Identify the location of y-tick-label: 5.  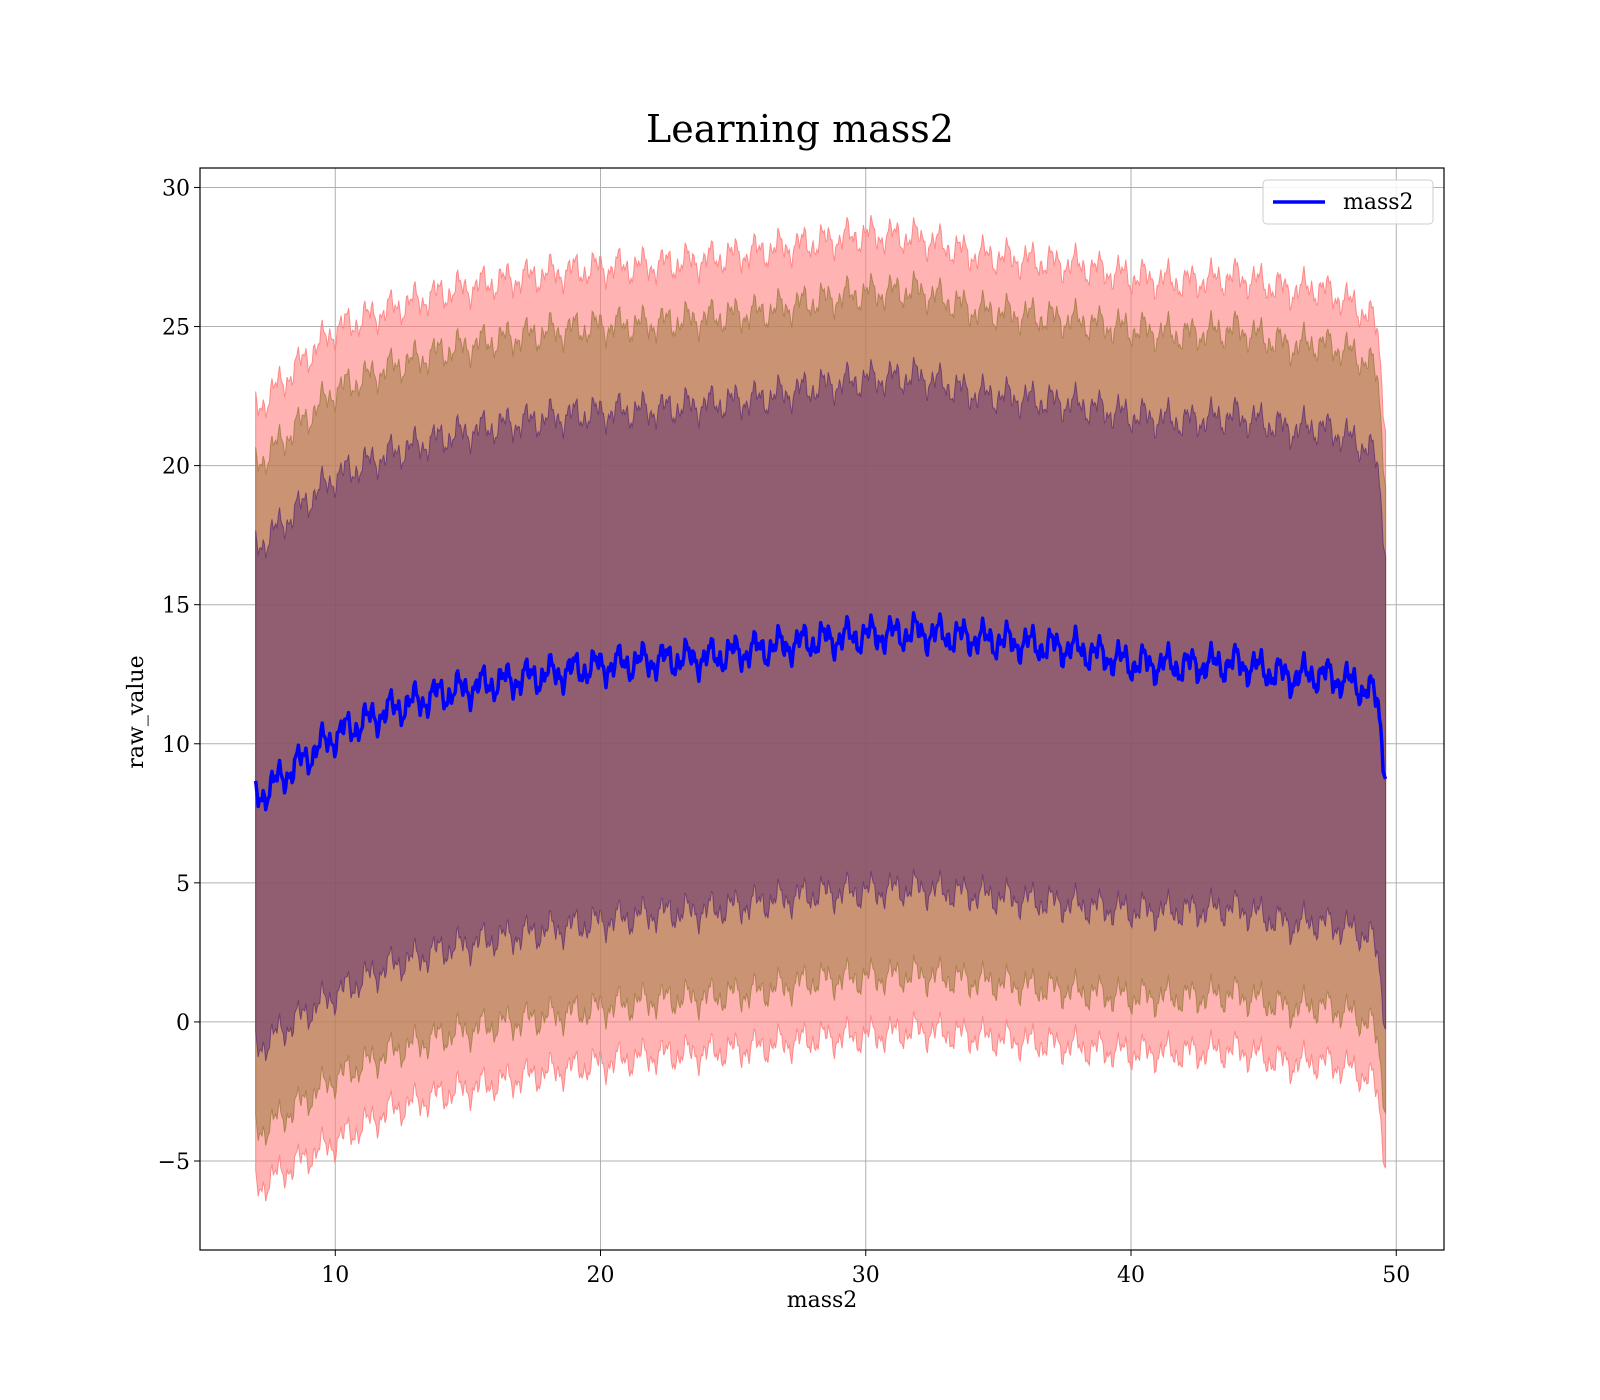
(183, 884).